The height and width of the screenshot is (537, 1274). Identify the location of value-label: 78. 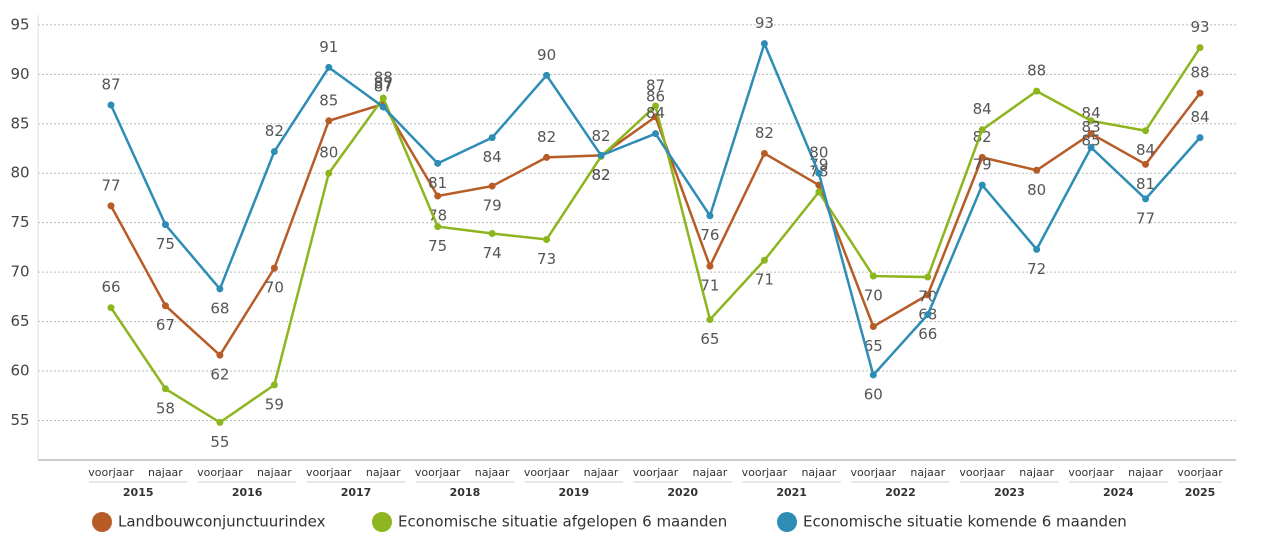
(437, 215).